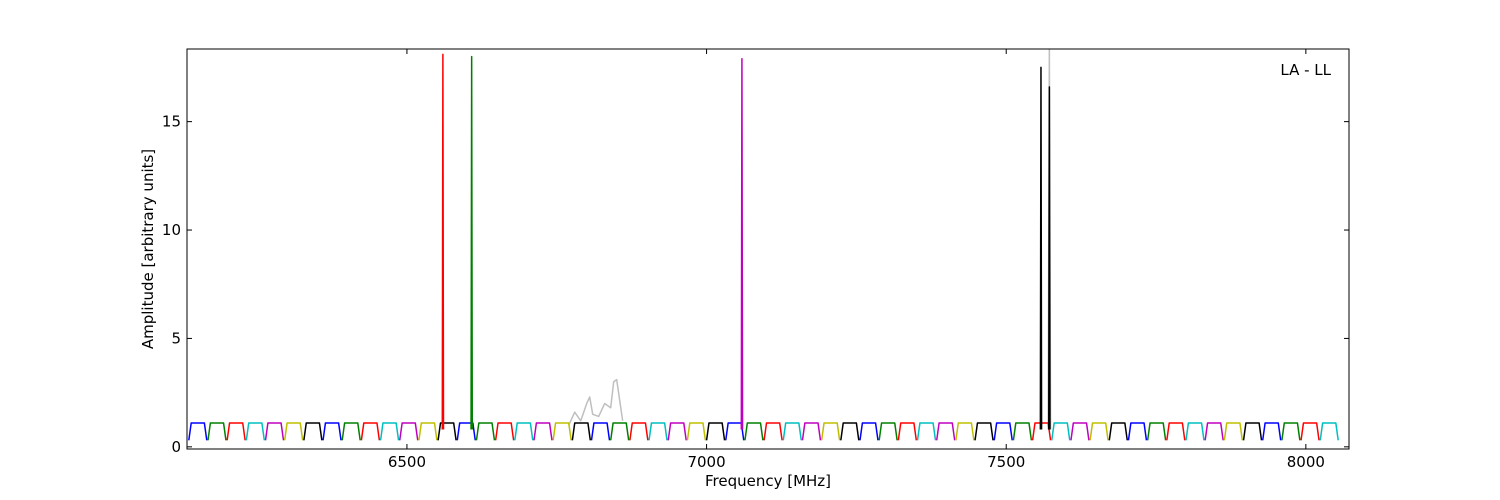 This screenshot has width=1500, height=500. What do you see at coordinates (148, 249) in the screenshot?
I see `y-axis-label: Amplitude [arbitrary units]` at bounding box center [148, 249].